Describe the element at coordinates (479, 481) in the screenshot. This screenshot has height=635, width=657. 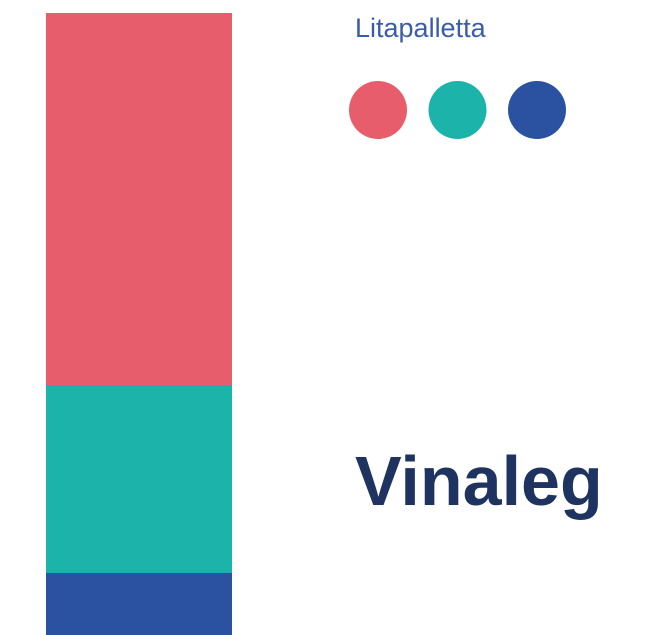
I see `brand-name: Vinaleg` at that location.